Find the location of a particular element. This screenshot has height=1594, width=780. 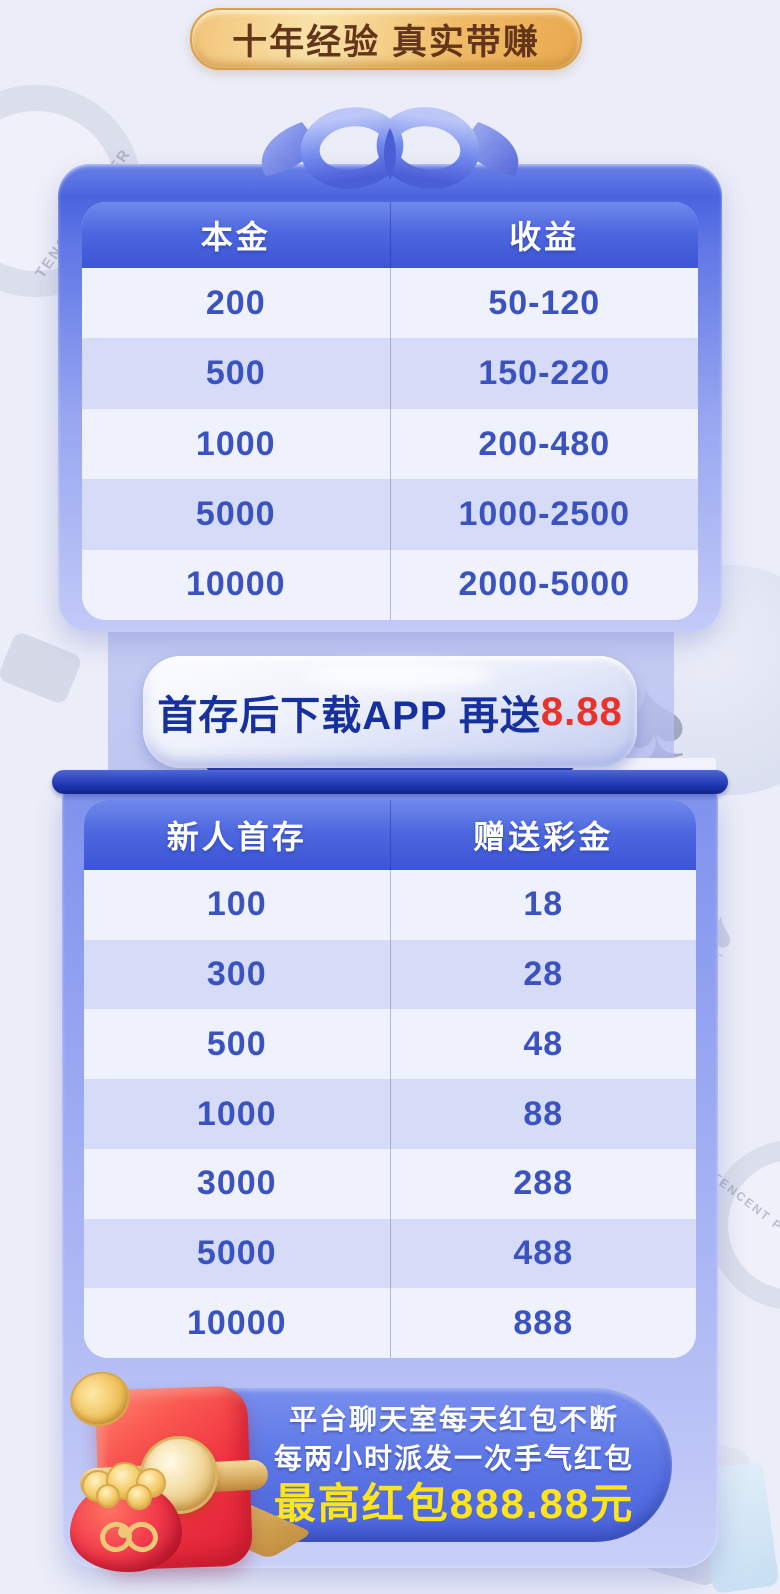

download-app-banner-text: 首存后下载APP 再送 is located at coordinates (349, 716).